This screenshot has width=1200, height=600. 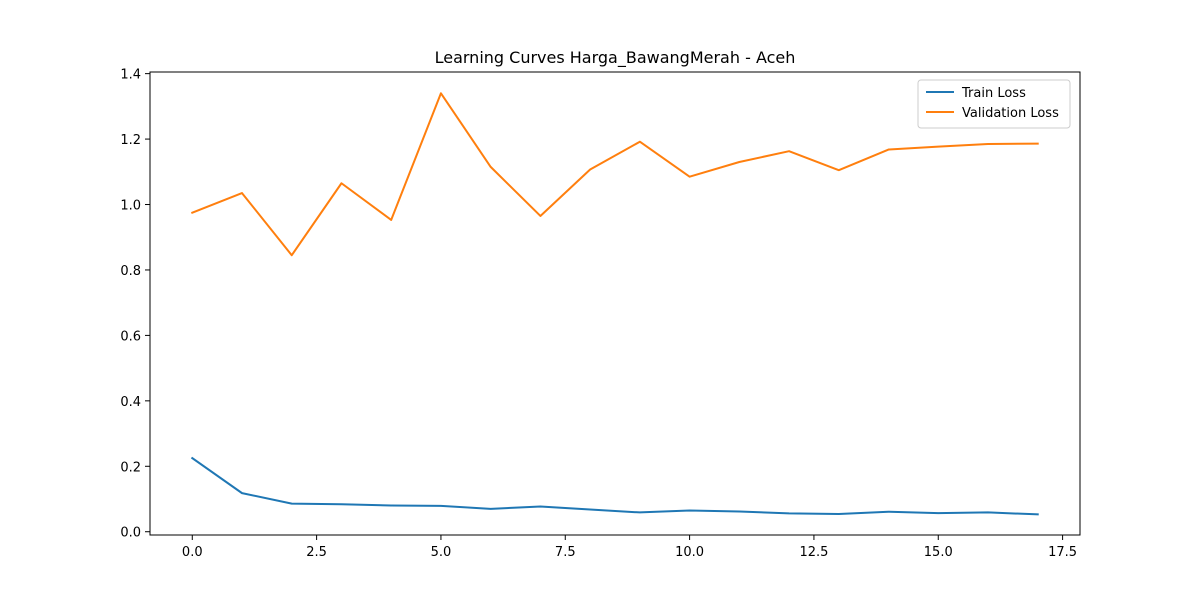 I want to click on y-tick-label: 0.2, so click(x=130, y=467).